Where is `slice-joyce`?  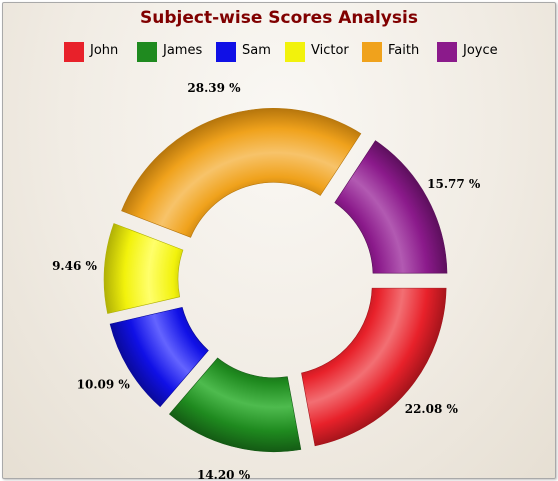 slice-joyce is located at coordinates (391, 207).